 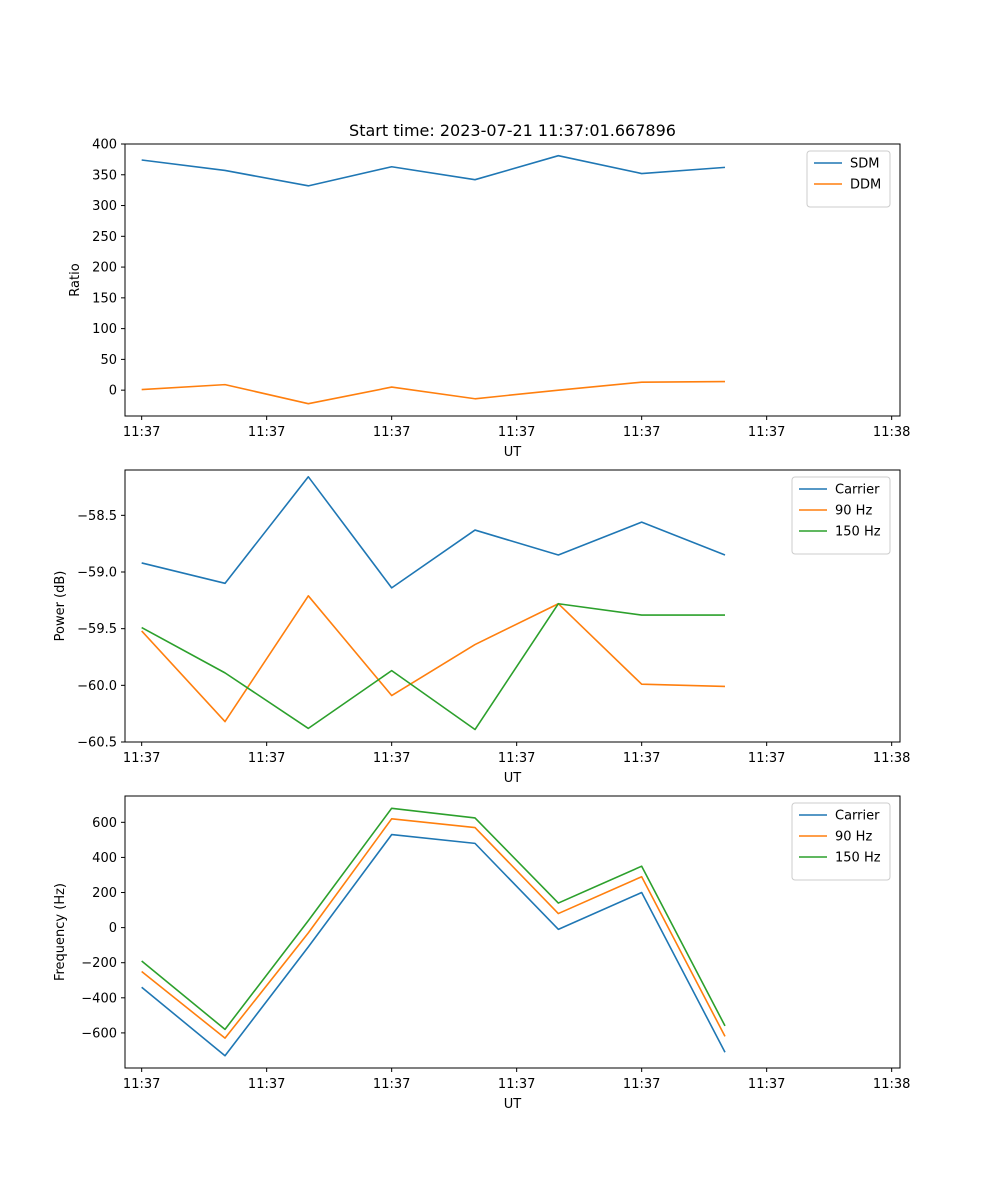 I want to click on y-tick-label: 250, so click(x=104, y=237).